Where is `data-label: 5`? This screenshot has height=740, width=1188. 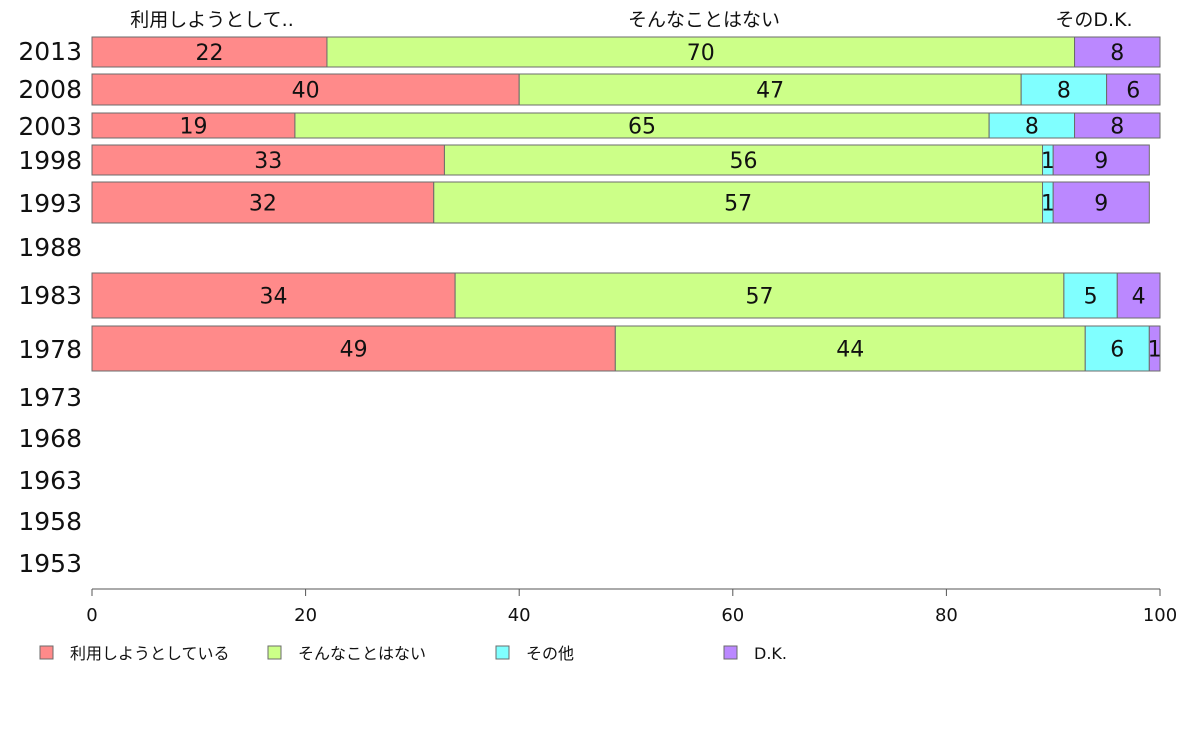
data-label: 5 is located at coordinates (1091, 297).